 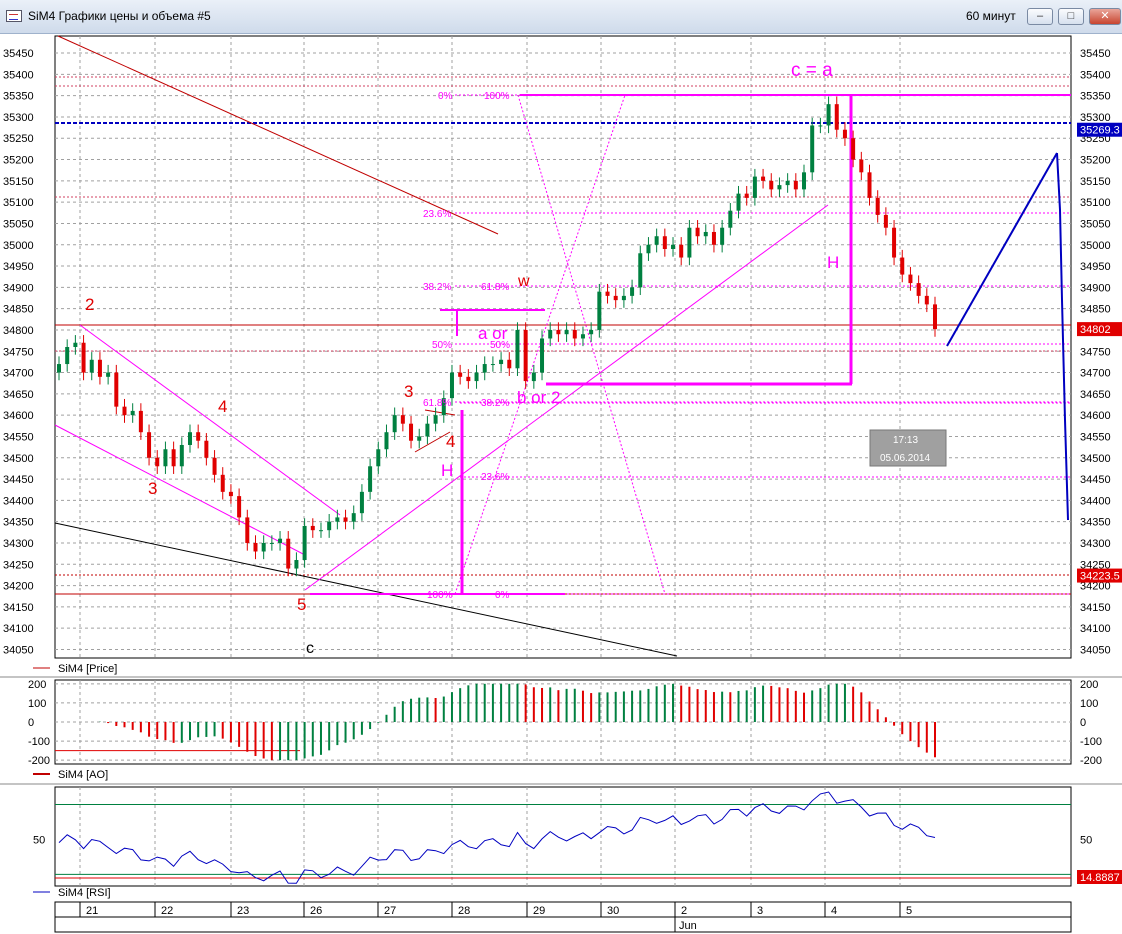 What do you see at coordinates (18, 480) in the screenshot?
I see `y-tick-label-left: 34450` at bounding box center [18, 480].